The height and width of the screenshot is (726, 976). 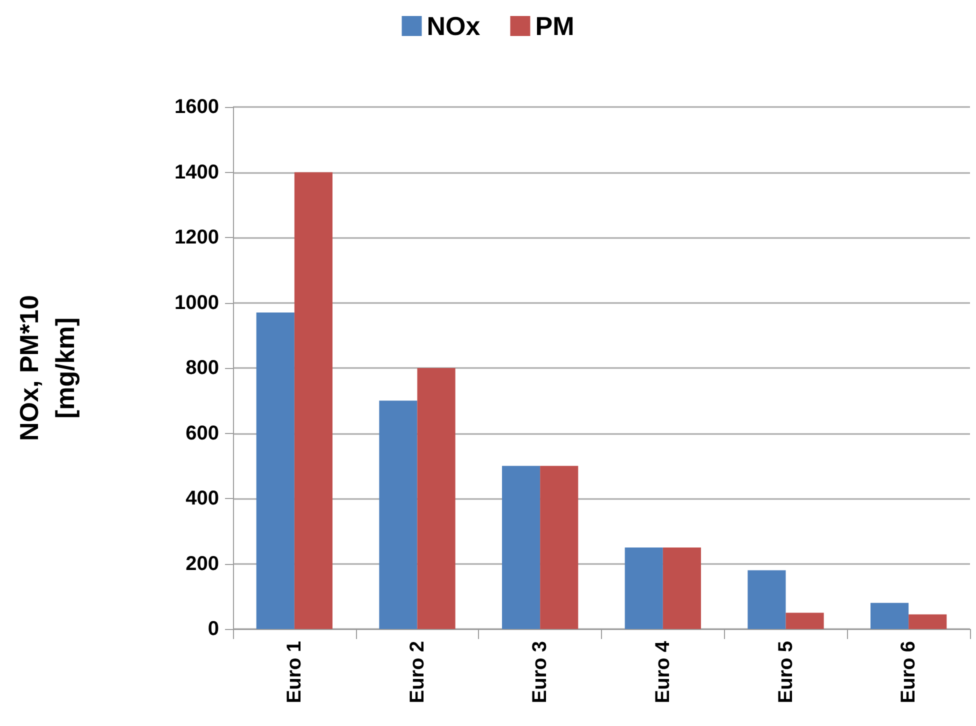 I want to click on x-tick-label: Euro 5, so click(x=785, y=672).